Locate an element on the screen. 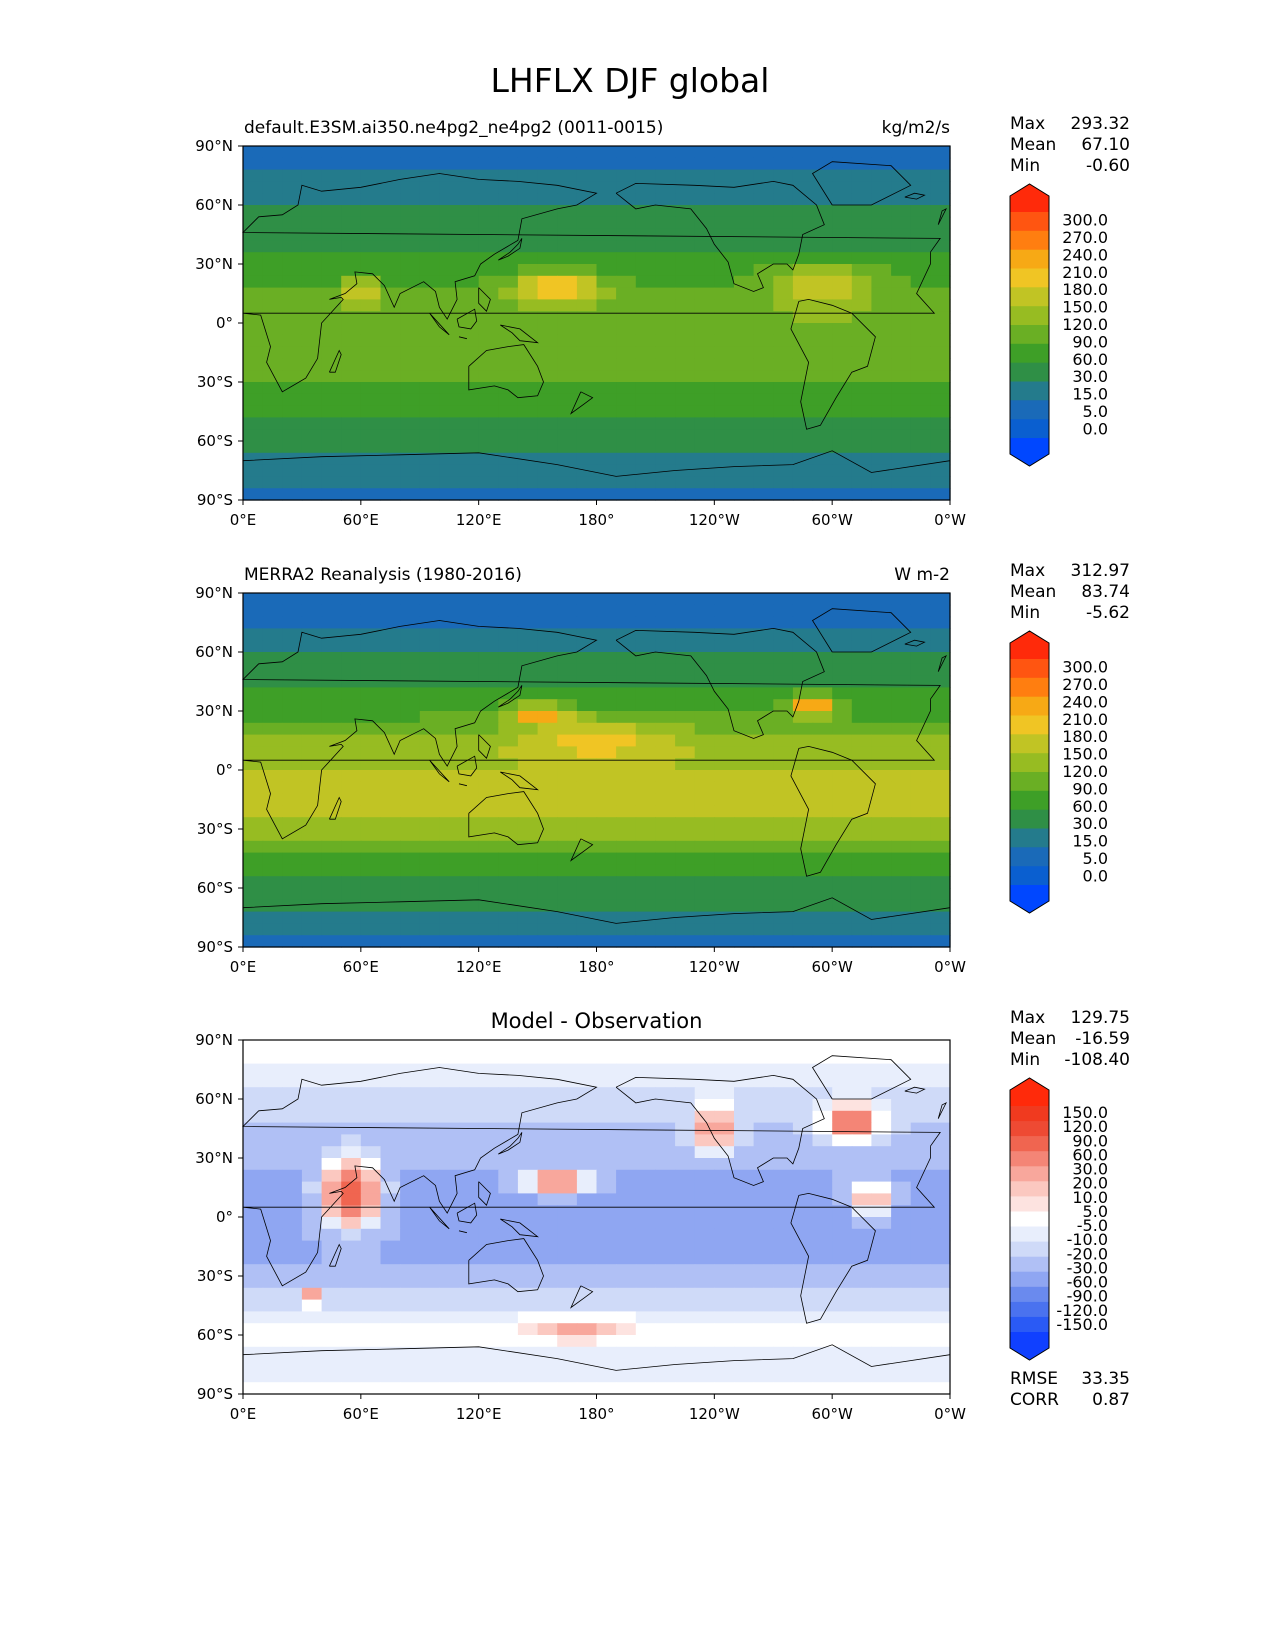 Image resolution: width=1275 pixels, height=1650 pixels. colorbar-tick-label: 60.0 is located at coordinates (1090, 1154).